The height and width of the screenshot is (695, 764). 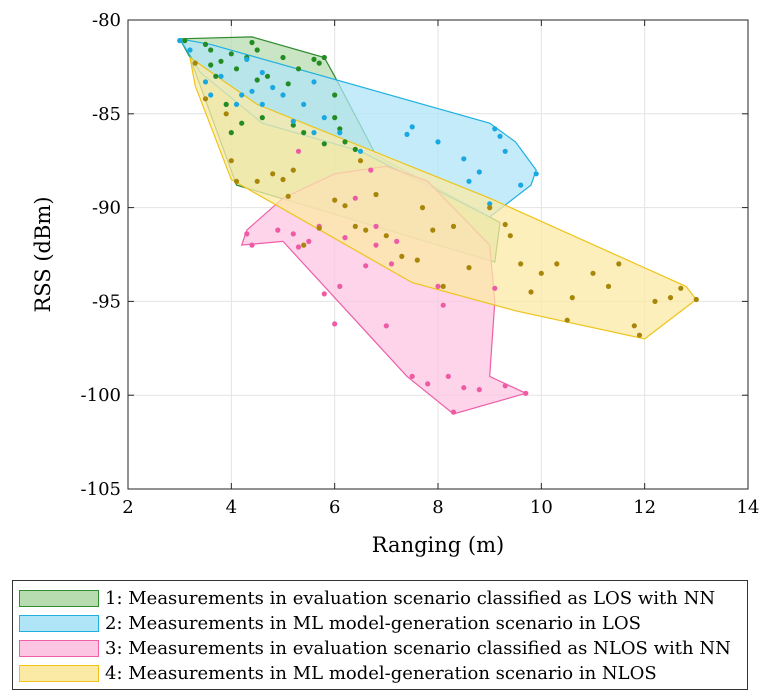 What do you see at coordinates (101, 395) in the screenshot?
I see `y-tick-label-4: -100` at bounding box center [101, 395].